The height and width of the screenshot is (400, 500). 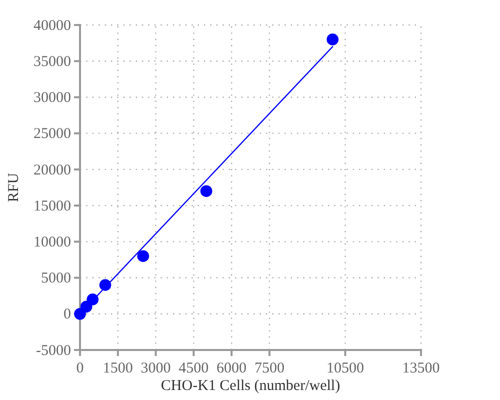 What do you see at coordinates (250, 386) in the screenshot?
I see `x-axis-title: CHO-K1 Cells (number/well)` at bounding box center [250, 386].